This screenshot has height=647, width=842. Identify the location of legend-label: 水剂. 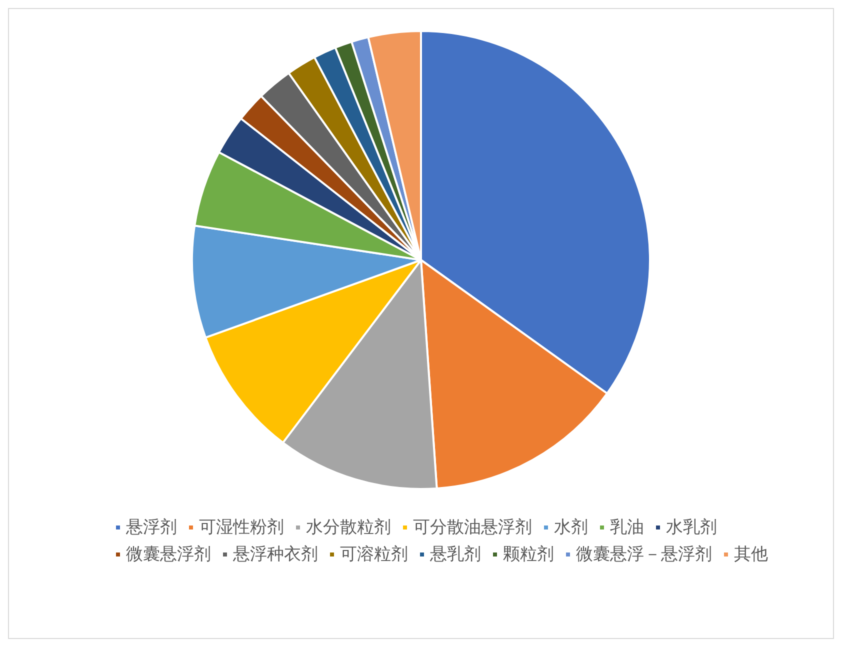
(571, 528).